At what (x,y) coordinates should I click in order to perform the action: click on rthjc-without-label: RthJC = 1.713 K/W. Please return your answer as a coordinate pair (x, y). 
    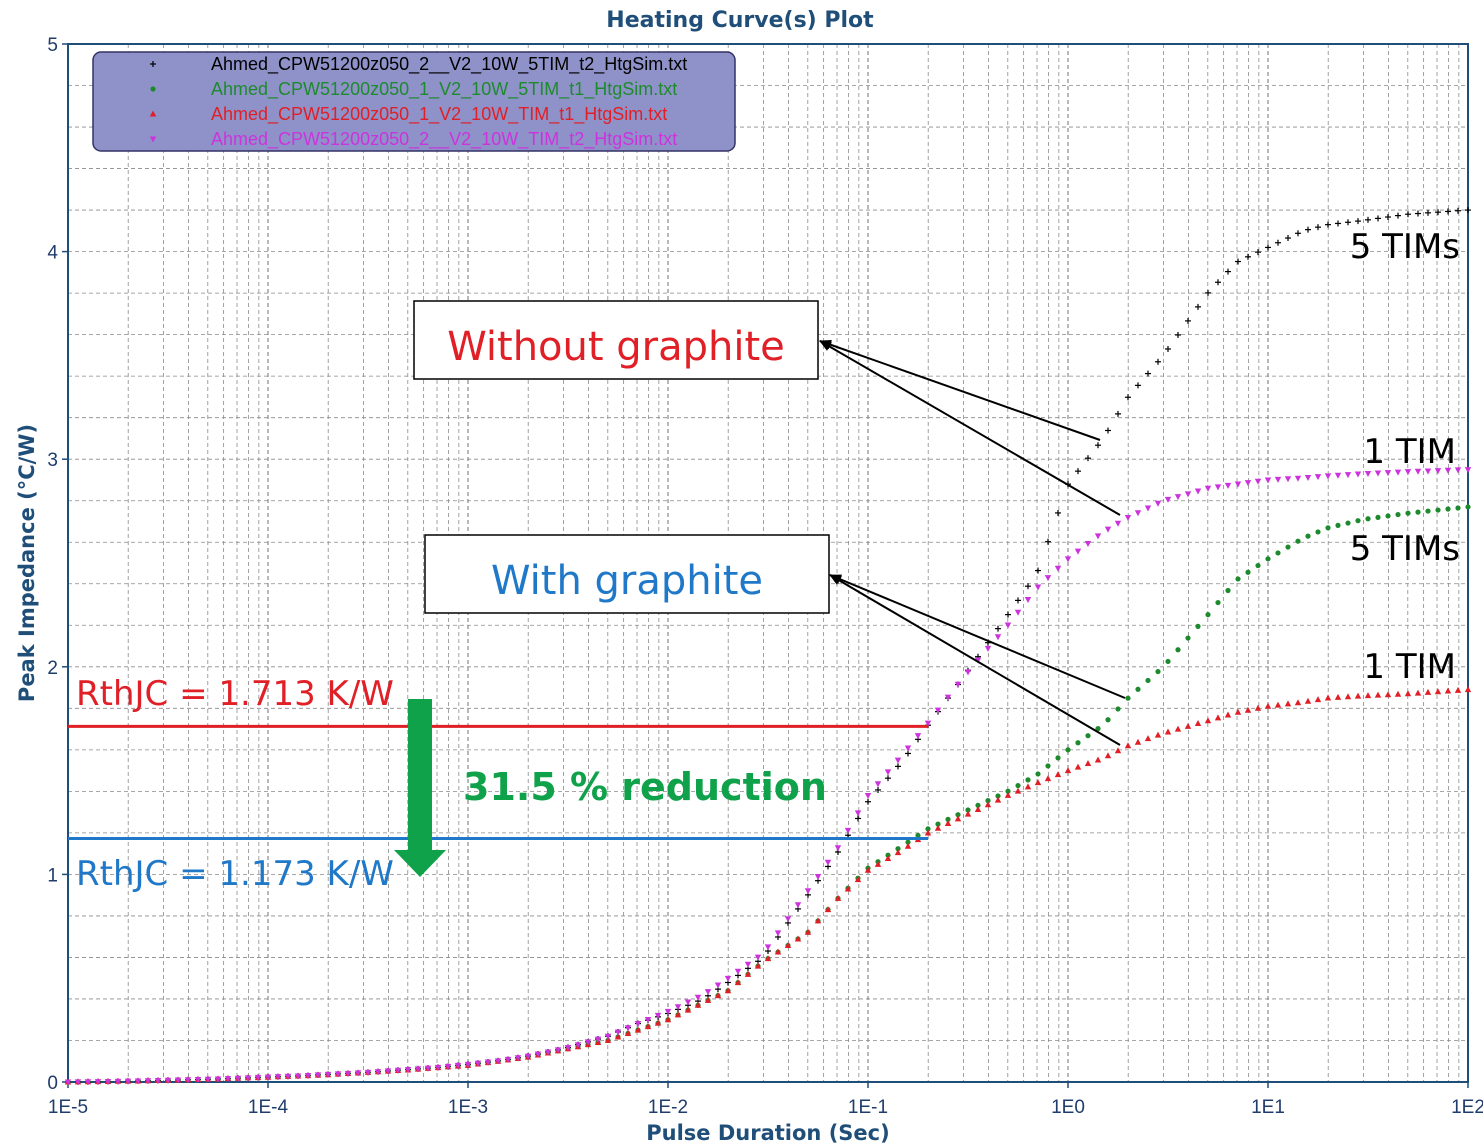
    Looking at the image, I should click on (235, 694).